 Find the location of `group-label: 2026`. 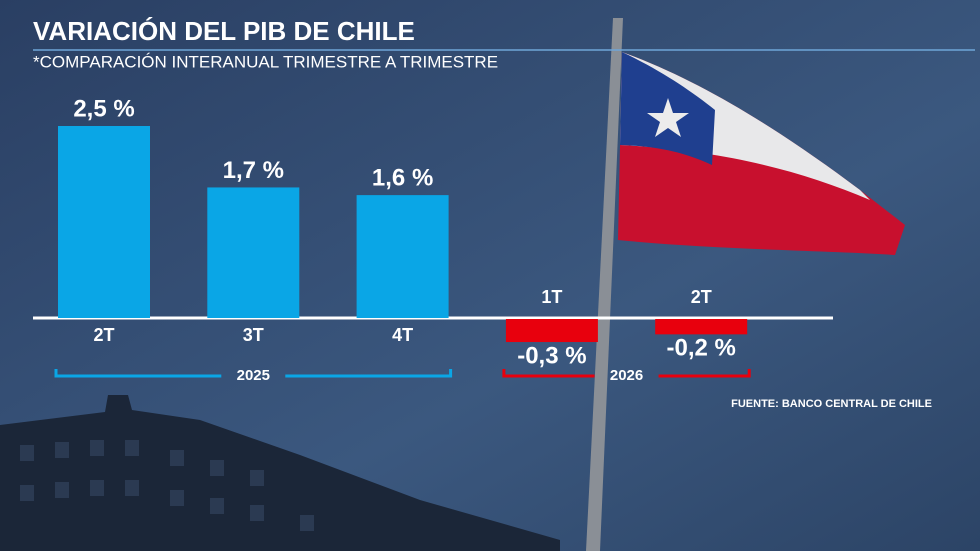

group-label: 2026 is located at coordinates (626, 375).